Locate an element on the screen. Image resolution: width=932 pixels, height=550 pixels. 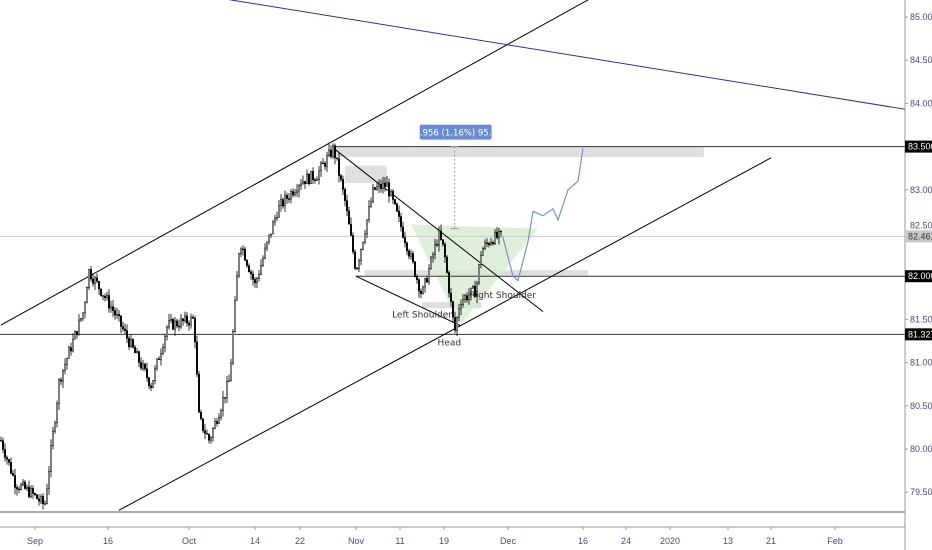
y-tick-label: 84.000 is located at coordinates (921, 103).